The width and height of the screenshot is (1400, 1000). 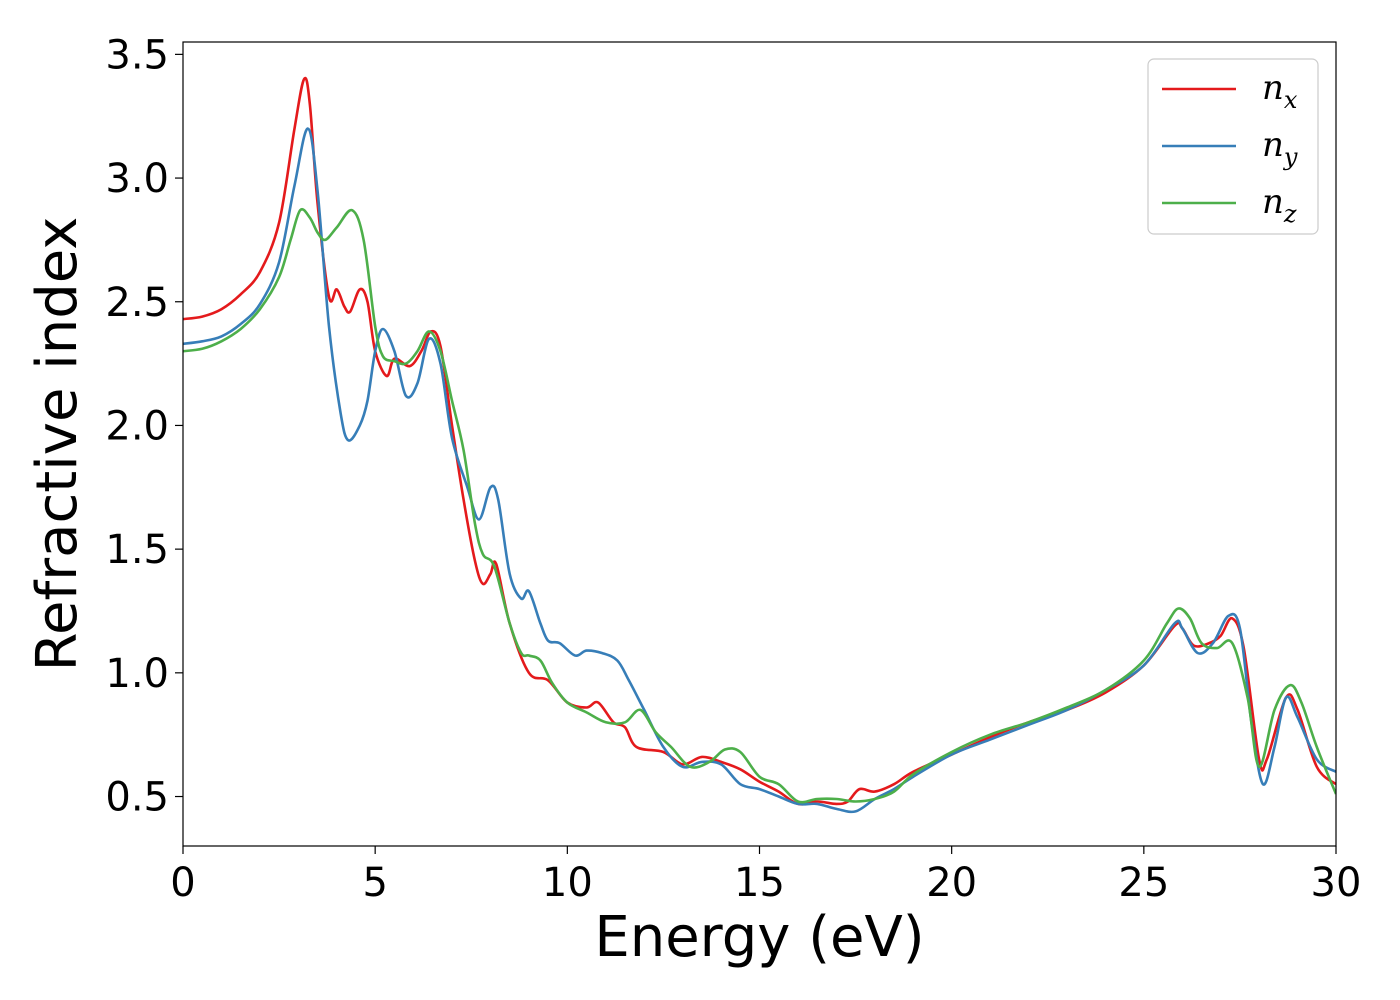 I want to click on legend-label-nx: nx, so click(x=1280, y=91).